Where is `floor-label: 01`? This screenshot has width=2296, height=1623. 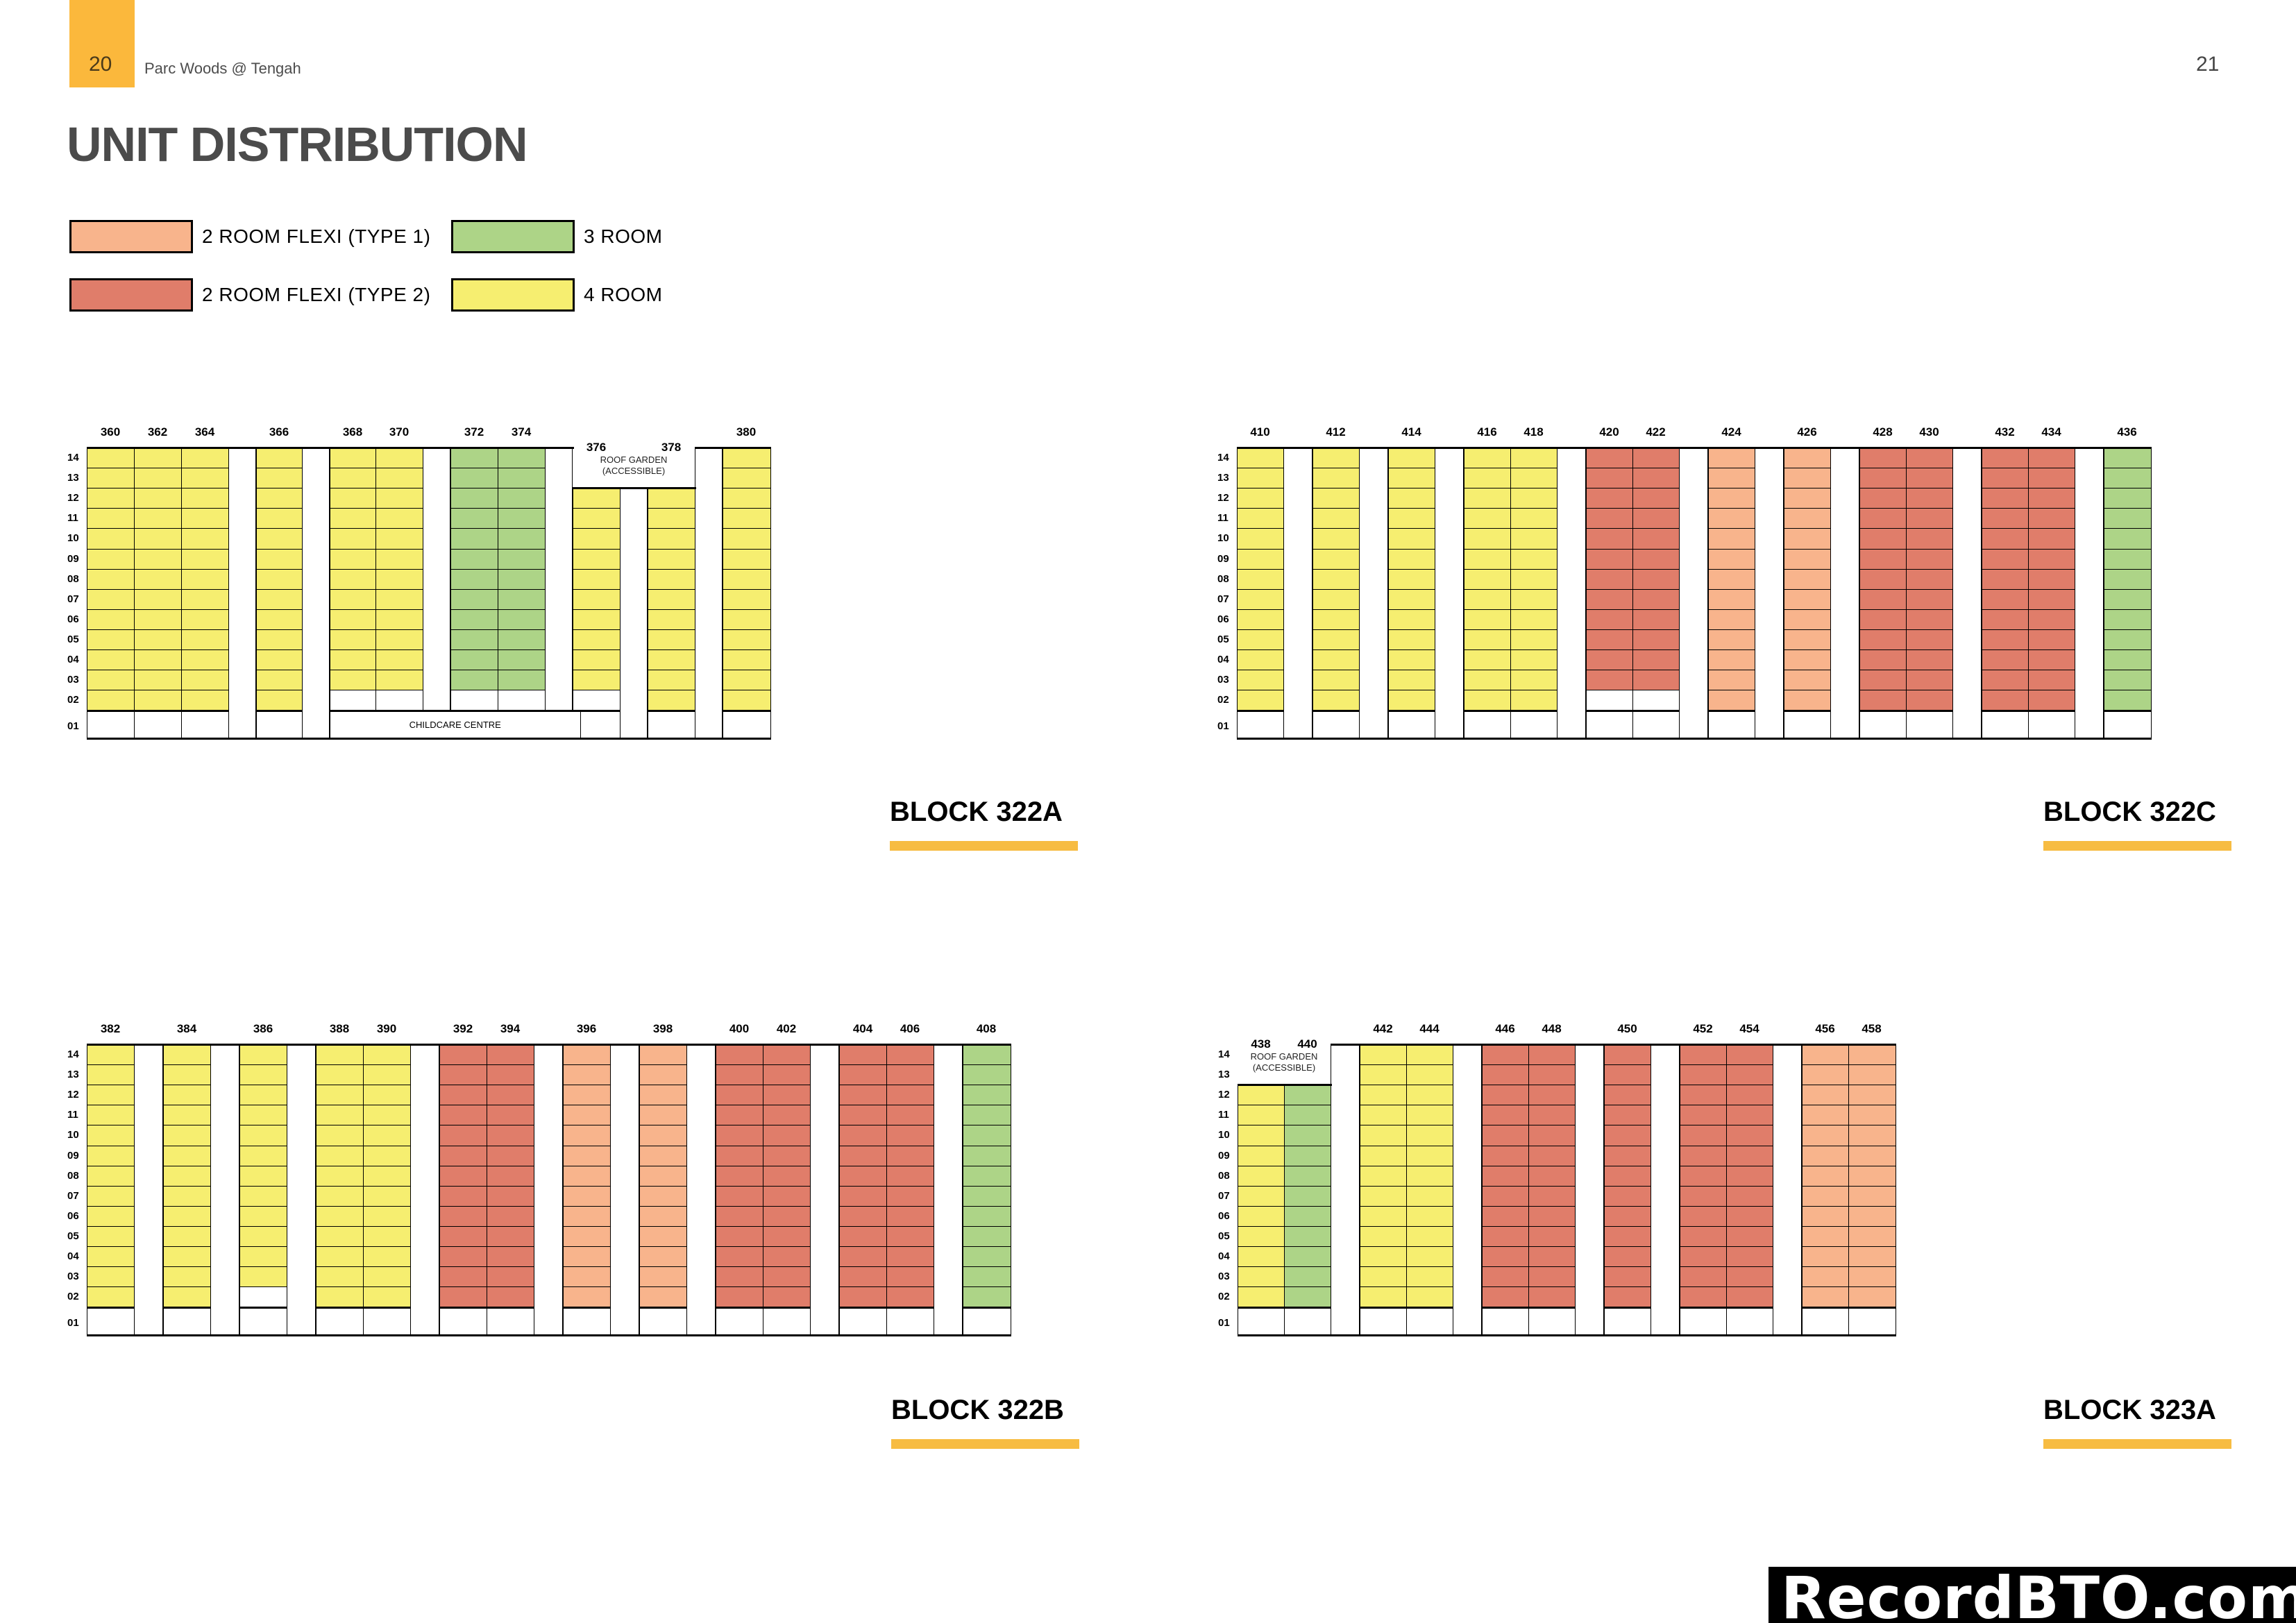 floor-label: 01 is located at coordinates (1224, 1323).